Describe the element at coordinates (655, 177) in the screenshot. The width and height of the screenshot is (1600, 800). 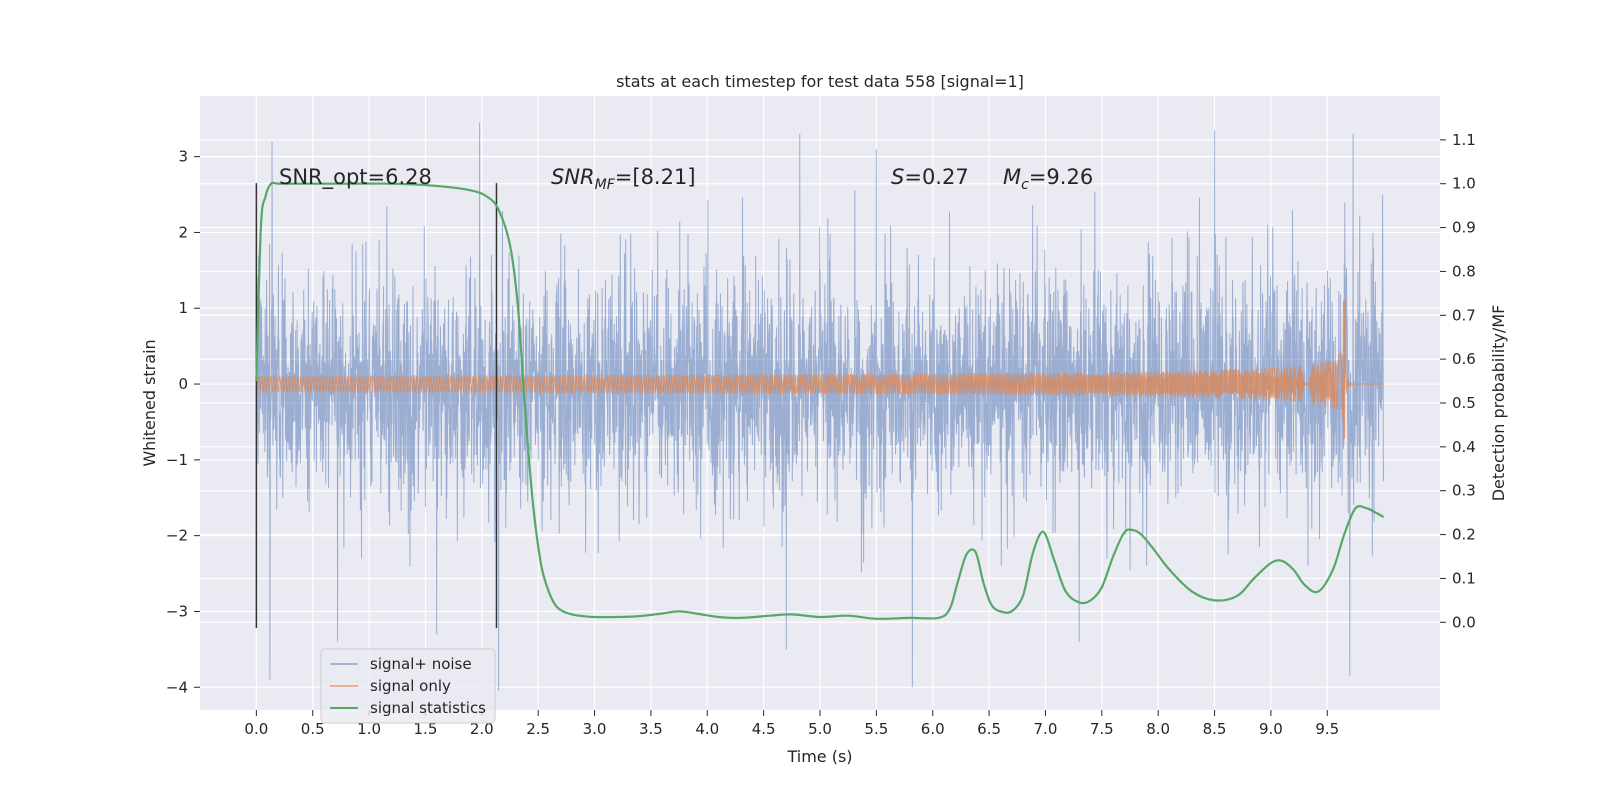
I see `annotation-snr-mf-value: =[8.21]` at that location.